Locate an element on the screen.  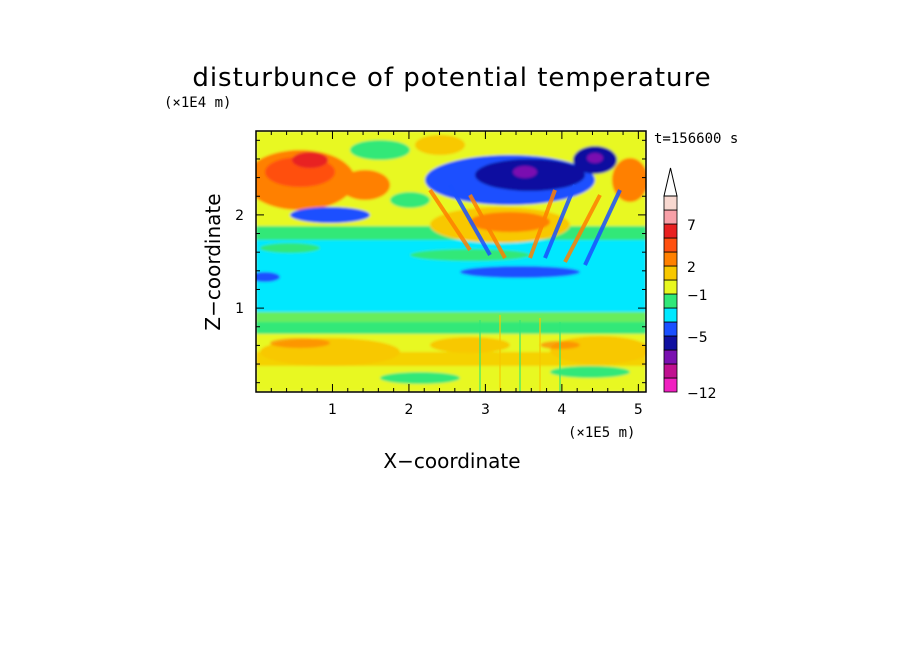
colorbar-extend-arrow is located at coordinates (670, 182).